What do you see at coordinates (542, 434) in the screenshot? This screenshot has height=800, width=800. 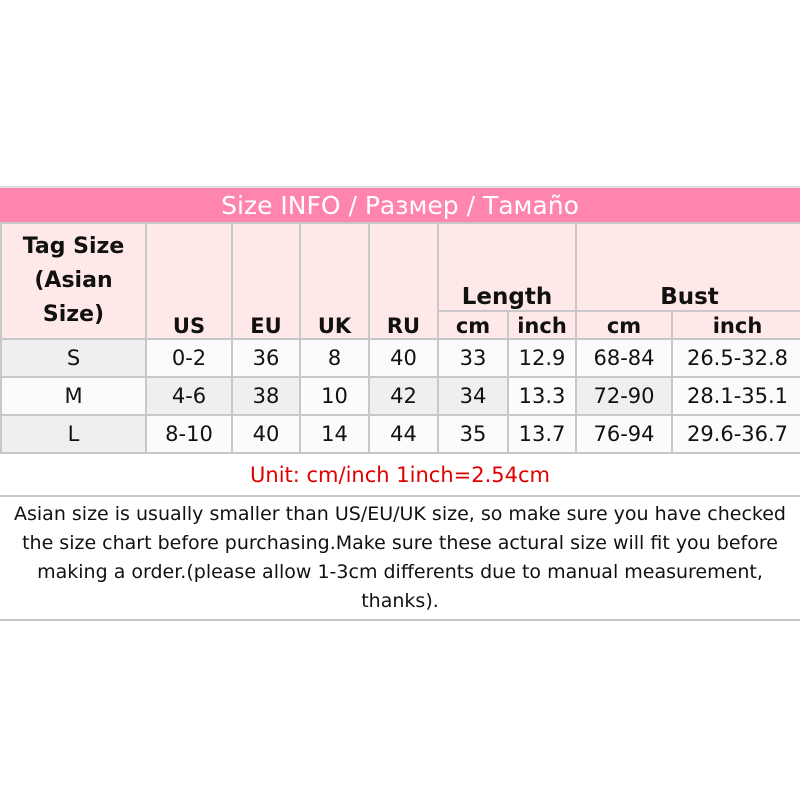 I see `cell-length-inch: 13.7` at bounding box center [542, 434].